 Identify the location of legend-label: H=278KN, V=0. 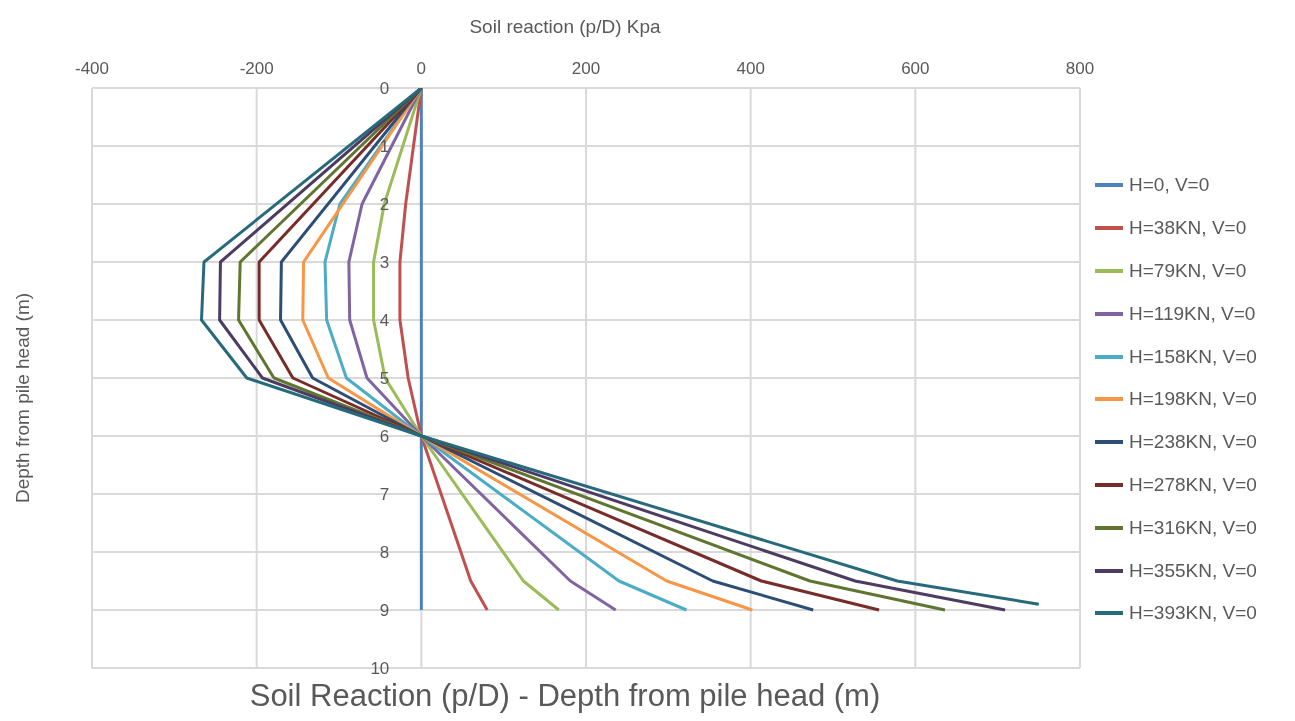
(1193, 484).